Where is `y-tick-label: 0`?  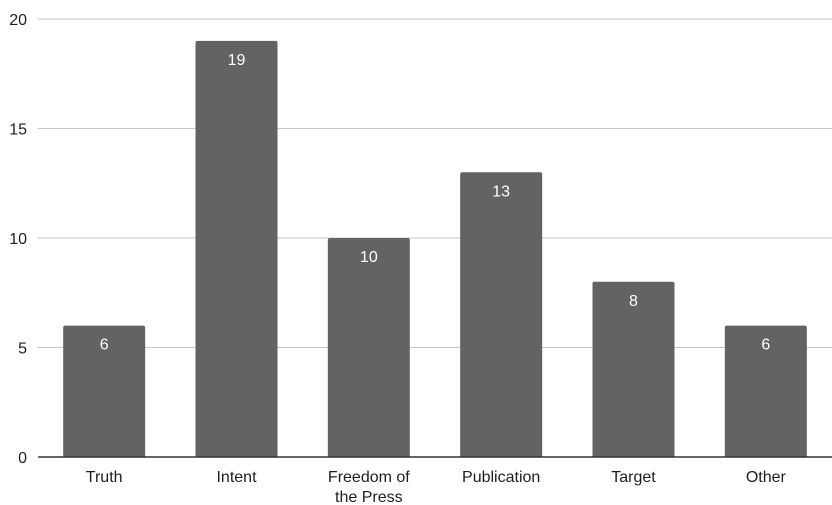 y-tick-label: 0 is located at coordinates (22, 458).